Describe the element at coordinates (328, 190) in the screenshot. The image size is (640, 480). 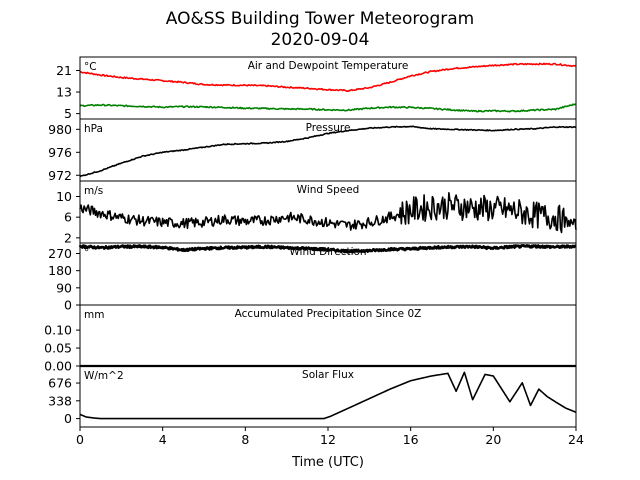
I see `panel-title: Wind Speed` at that location.